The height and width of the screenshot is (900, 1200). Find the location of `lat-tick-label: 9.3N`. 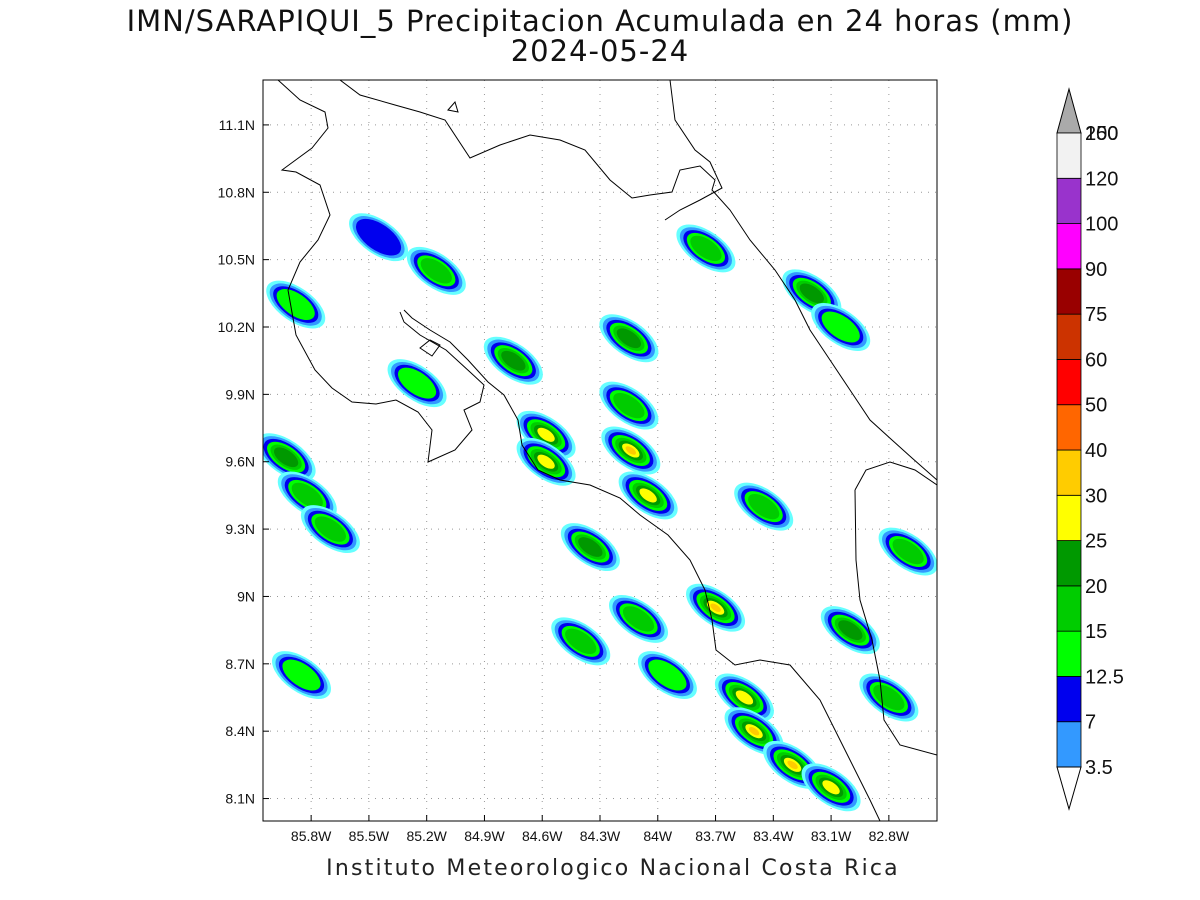

lat-tick-label: 9.3N is located at coordinates (240, 529).